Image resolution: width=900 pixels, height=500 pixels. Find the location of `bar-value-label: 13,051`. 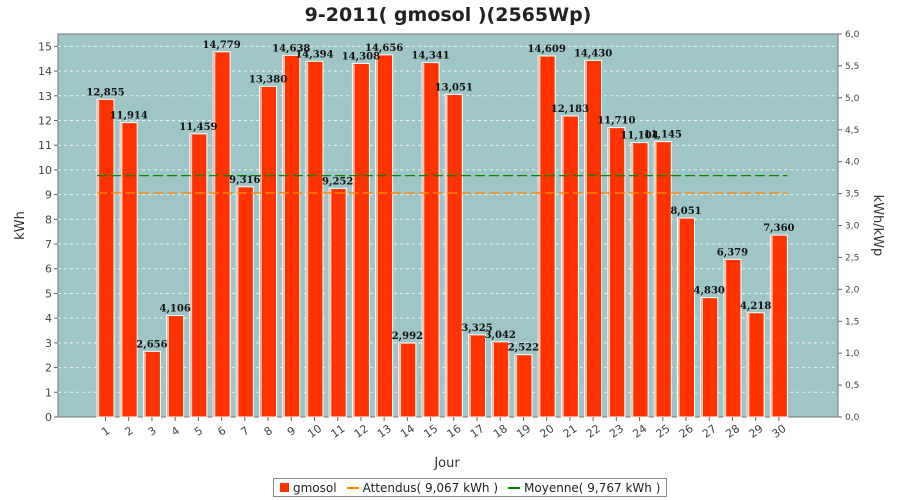

bar-value-label: 13,051 is located at coordinates (454, 88).